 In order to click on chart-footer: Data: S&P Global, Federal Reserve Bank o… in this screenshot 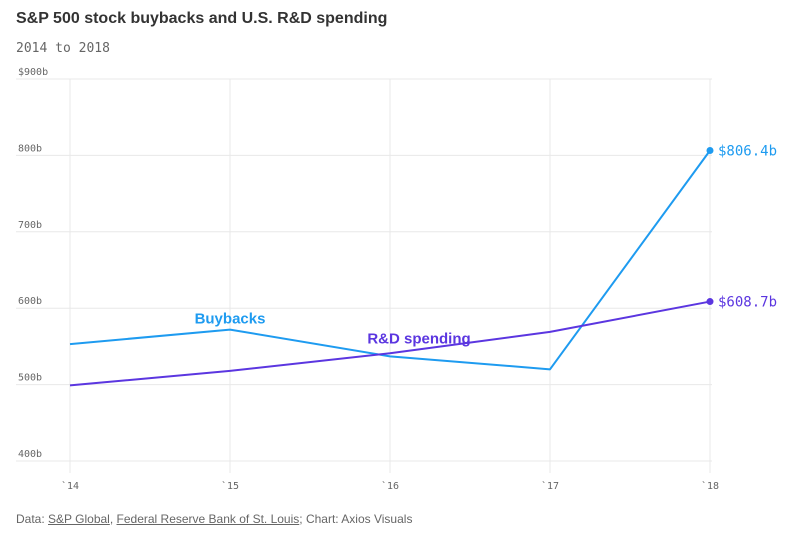, I will do `click(214, 519)`.